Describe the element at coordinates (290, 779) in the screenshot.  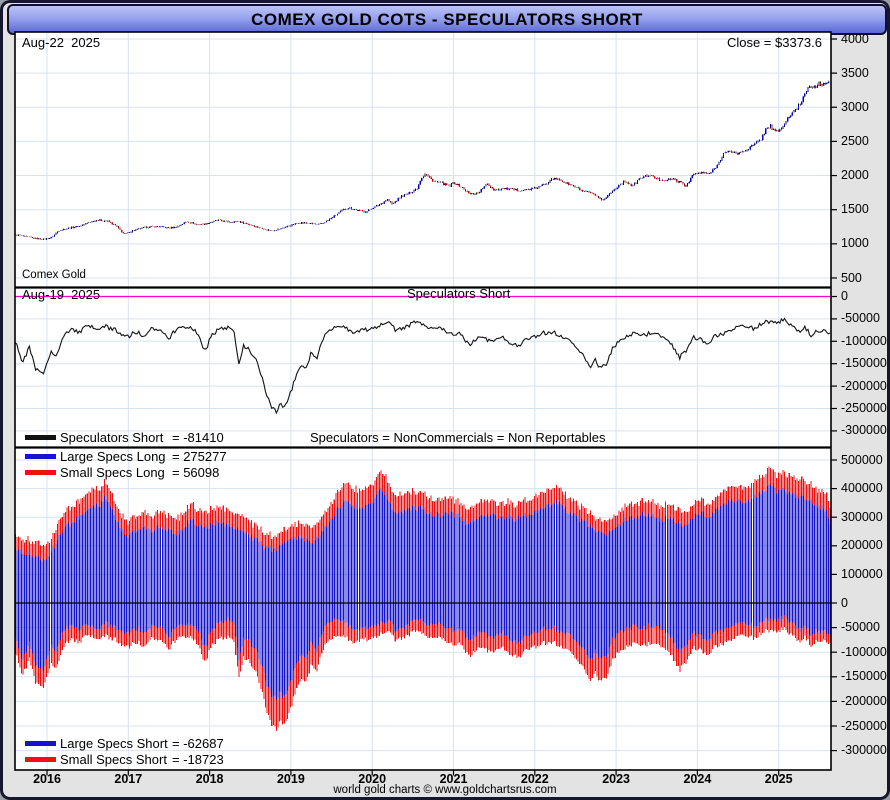
I see `x-year-label: 2019` at that location.